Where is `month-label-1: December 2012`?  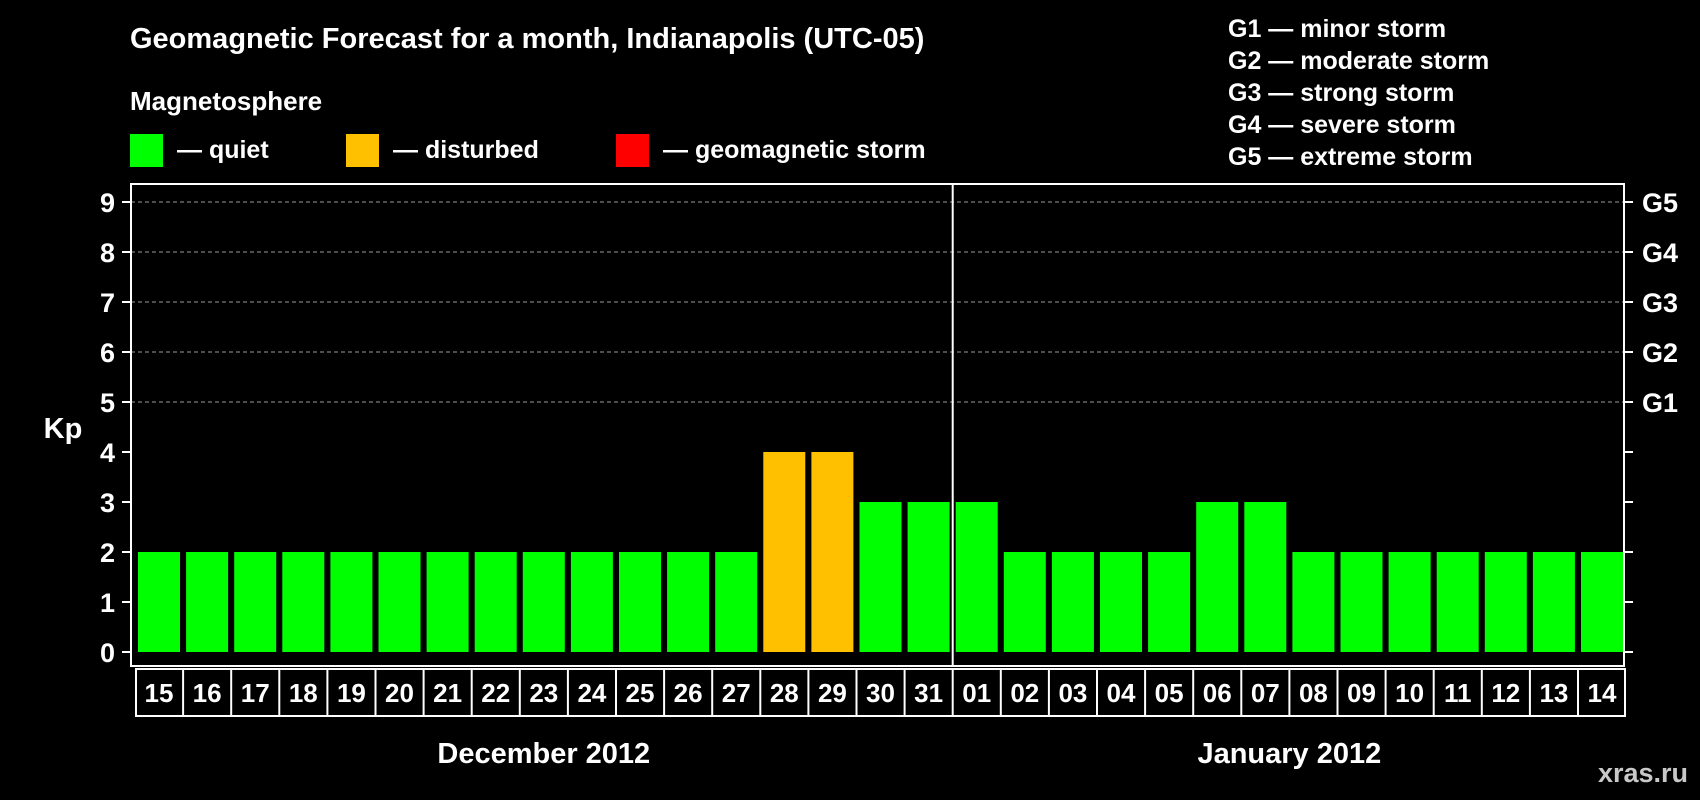 month-label-1: December 2012 is located at coordinates (543, 754).